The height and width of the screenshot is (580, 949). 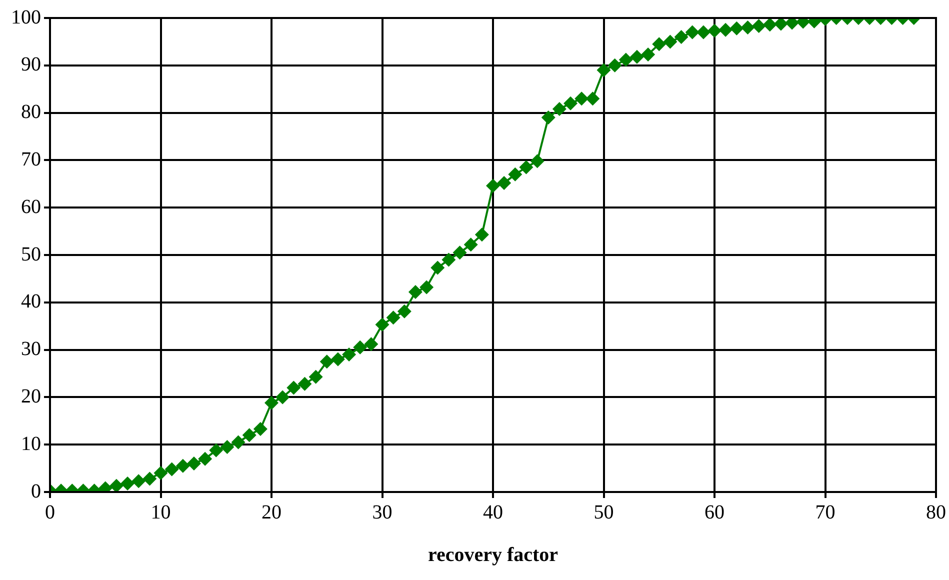 I want to click on x-tick-label: 40, so click(x=493, y=512).